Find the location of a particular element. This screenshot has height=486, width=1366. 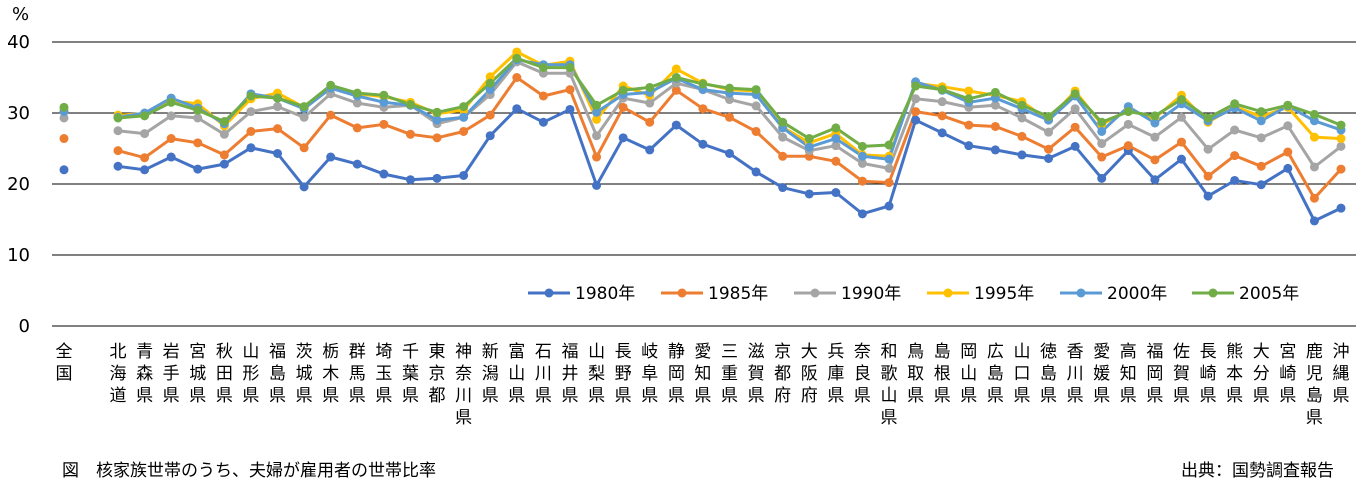

x-tick-label: 愛媛県 is located at coordinates (1101, 374).